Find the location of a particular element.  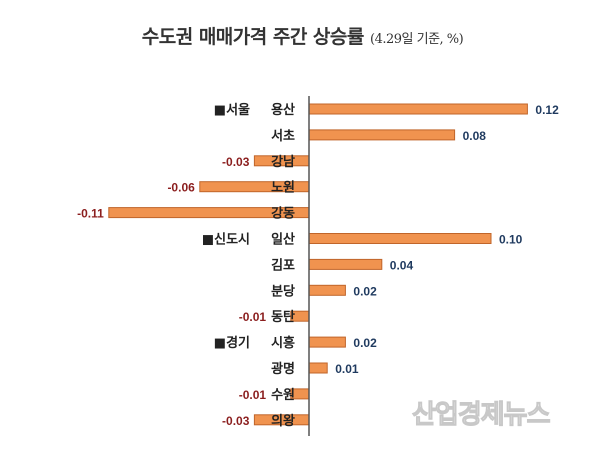

category-label: 분당 is located at coordinates (283, 291).